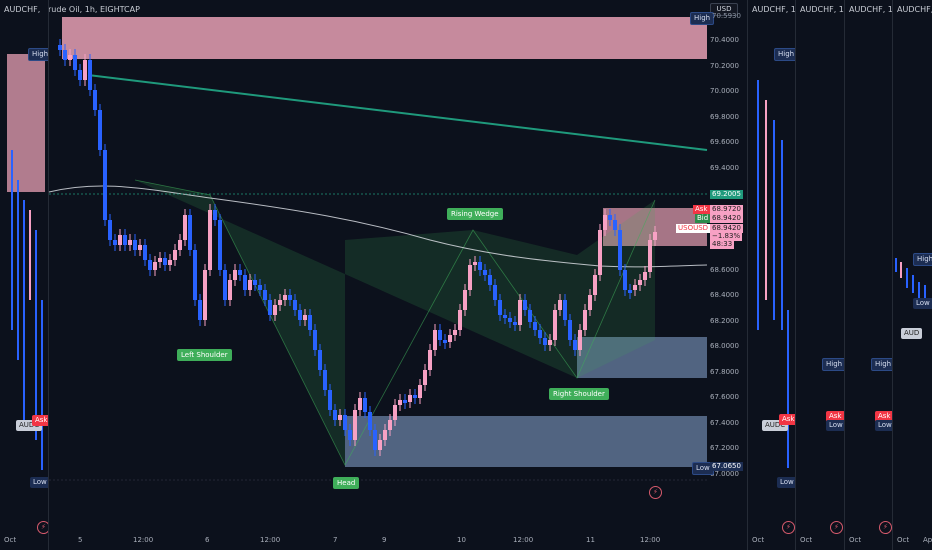  Describe the element at coordinates (724, 66) in the screenshot. I see `price-tick: 70.2000` at that location.